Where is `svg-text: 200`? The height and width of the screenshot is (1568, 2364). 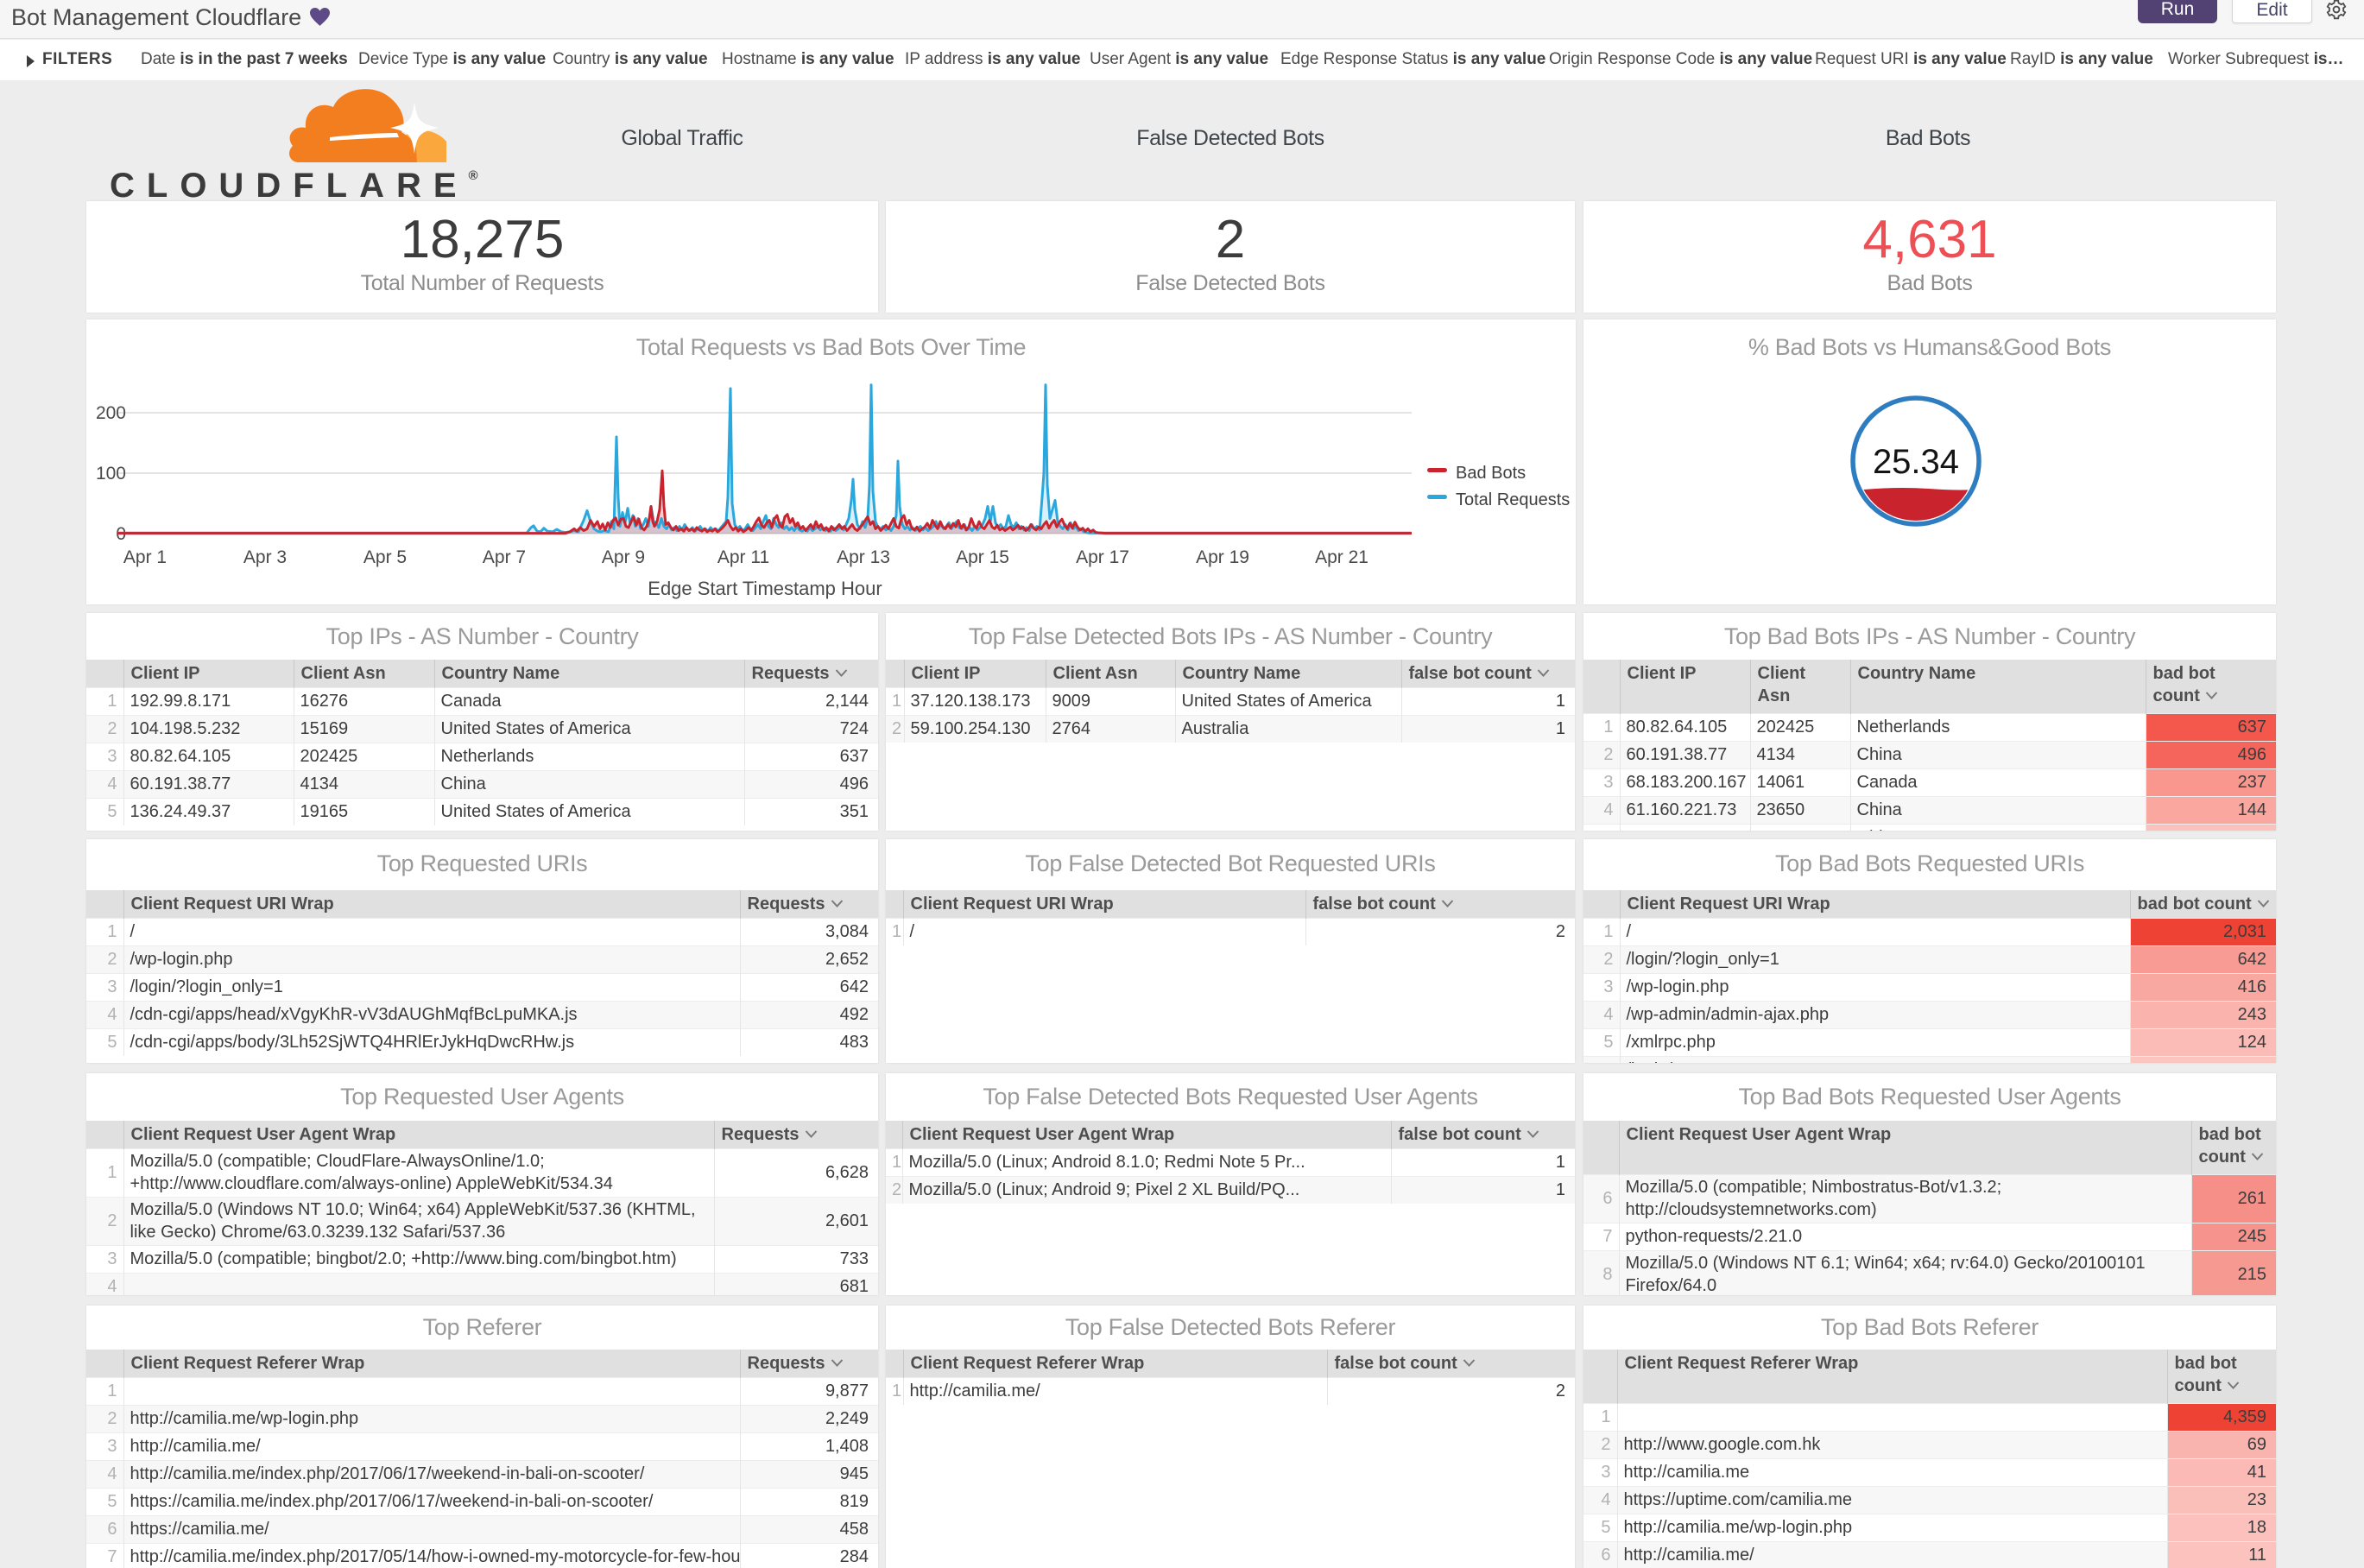
svg-text: 200 is located at coordinates (111, 413).